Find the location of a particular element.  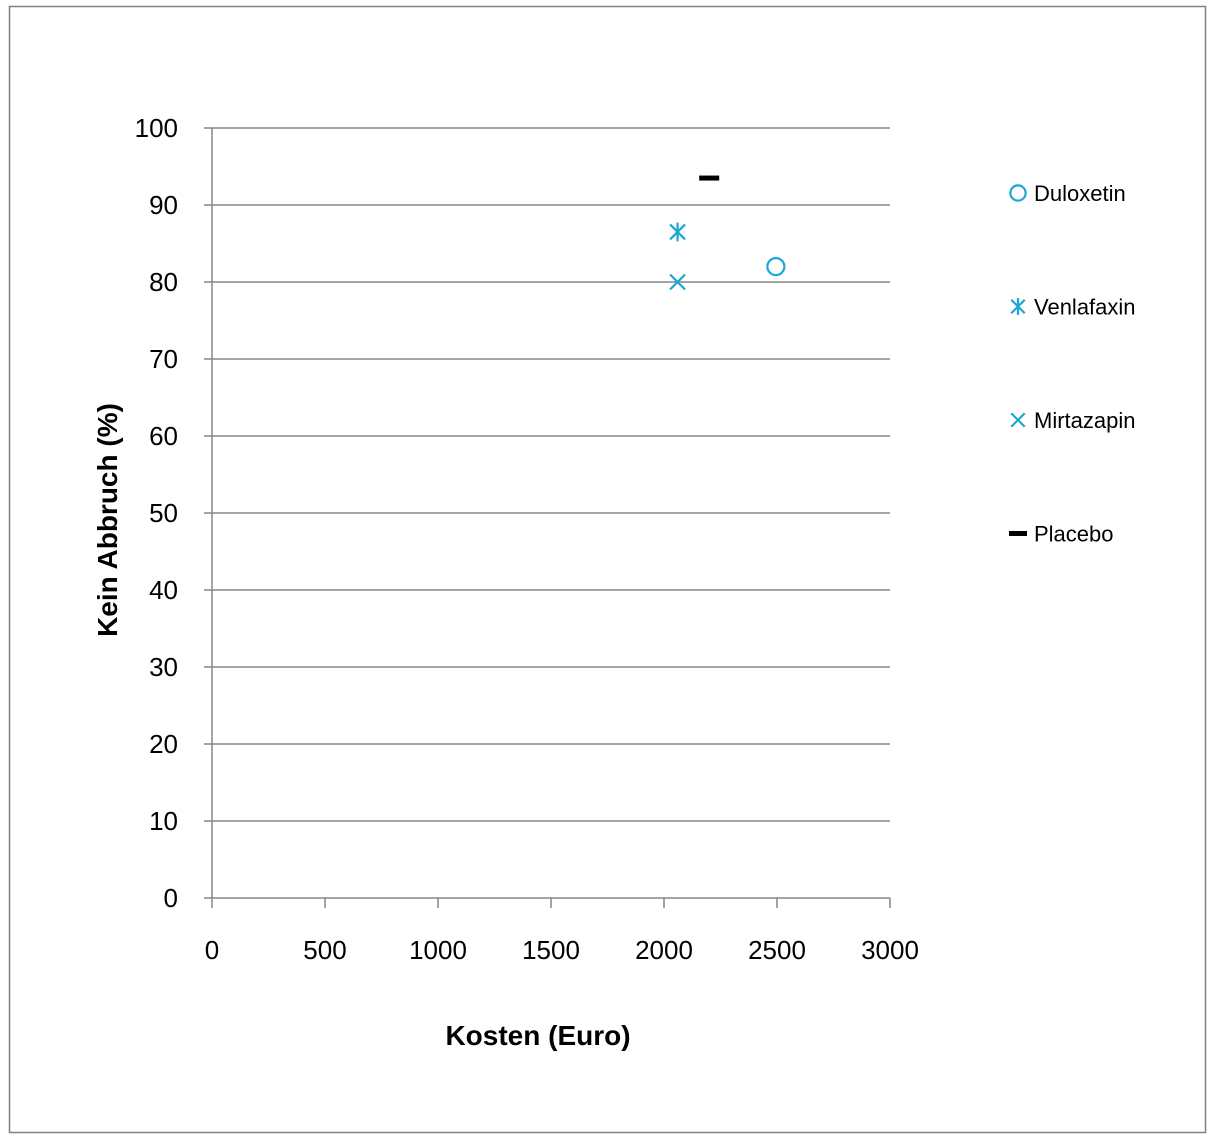

legend-label: Venlafaxin is located at coordinates (1085, 307).